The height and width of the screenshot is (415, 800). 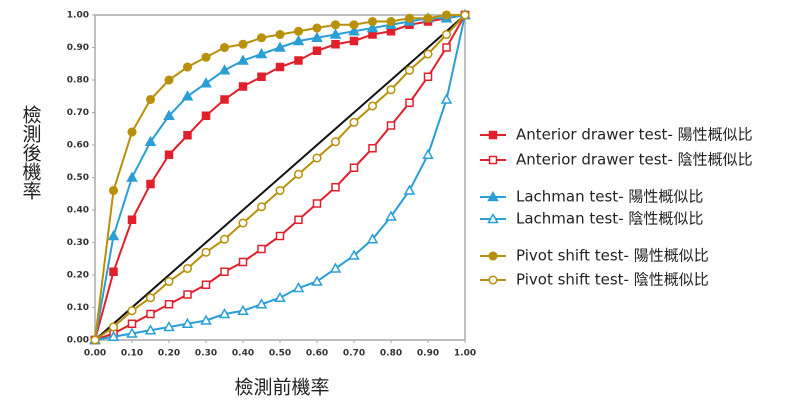 I want to click on x-axis-label: 檢測前機率, so click(x=281, y=388).